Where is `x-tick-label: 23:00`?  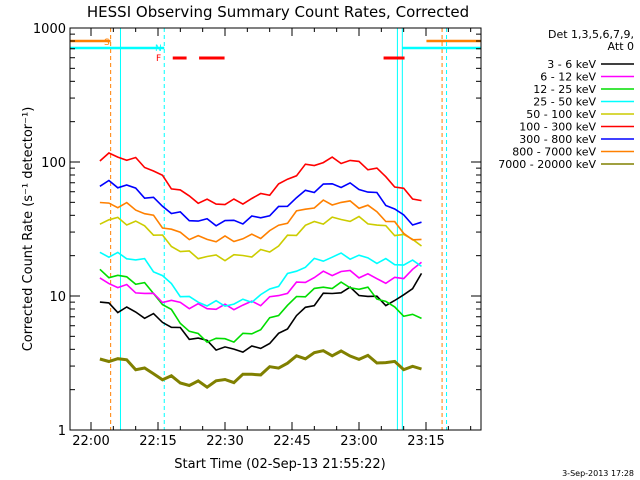 x-tick-label: 23:00 is located at coordinates (358, 441).